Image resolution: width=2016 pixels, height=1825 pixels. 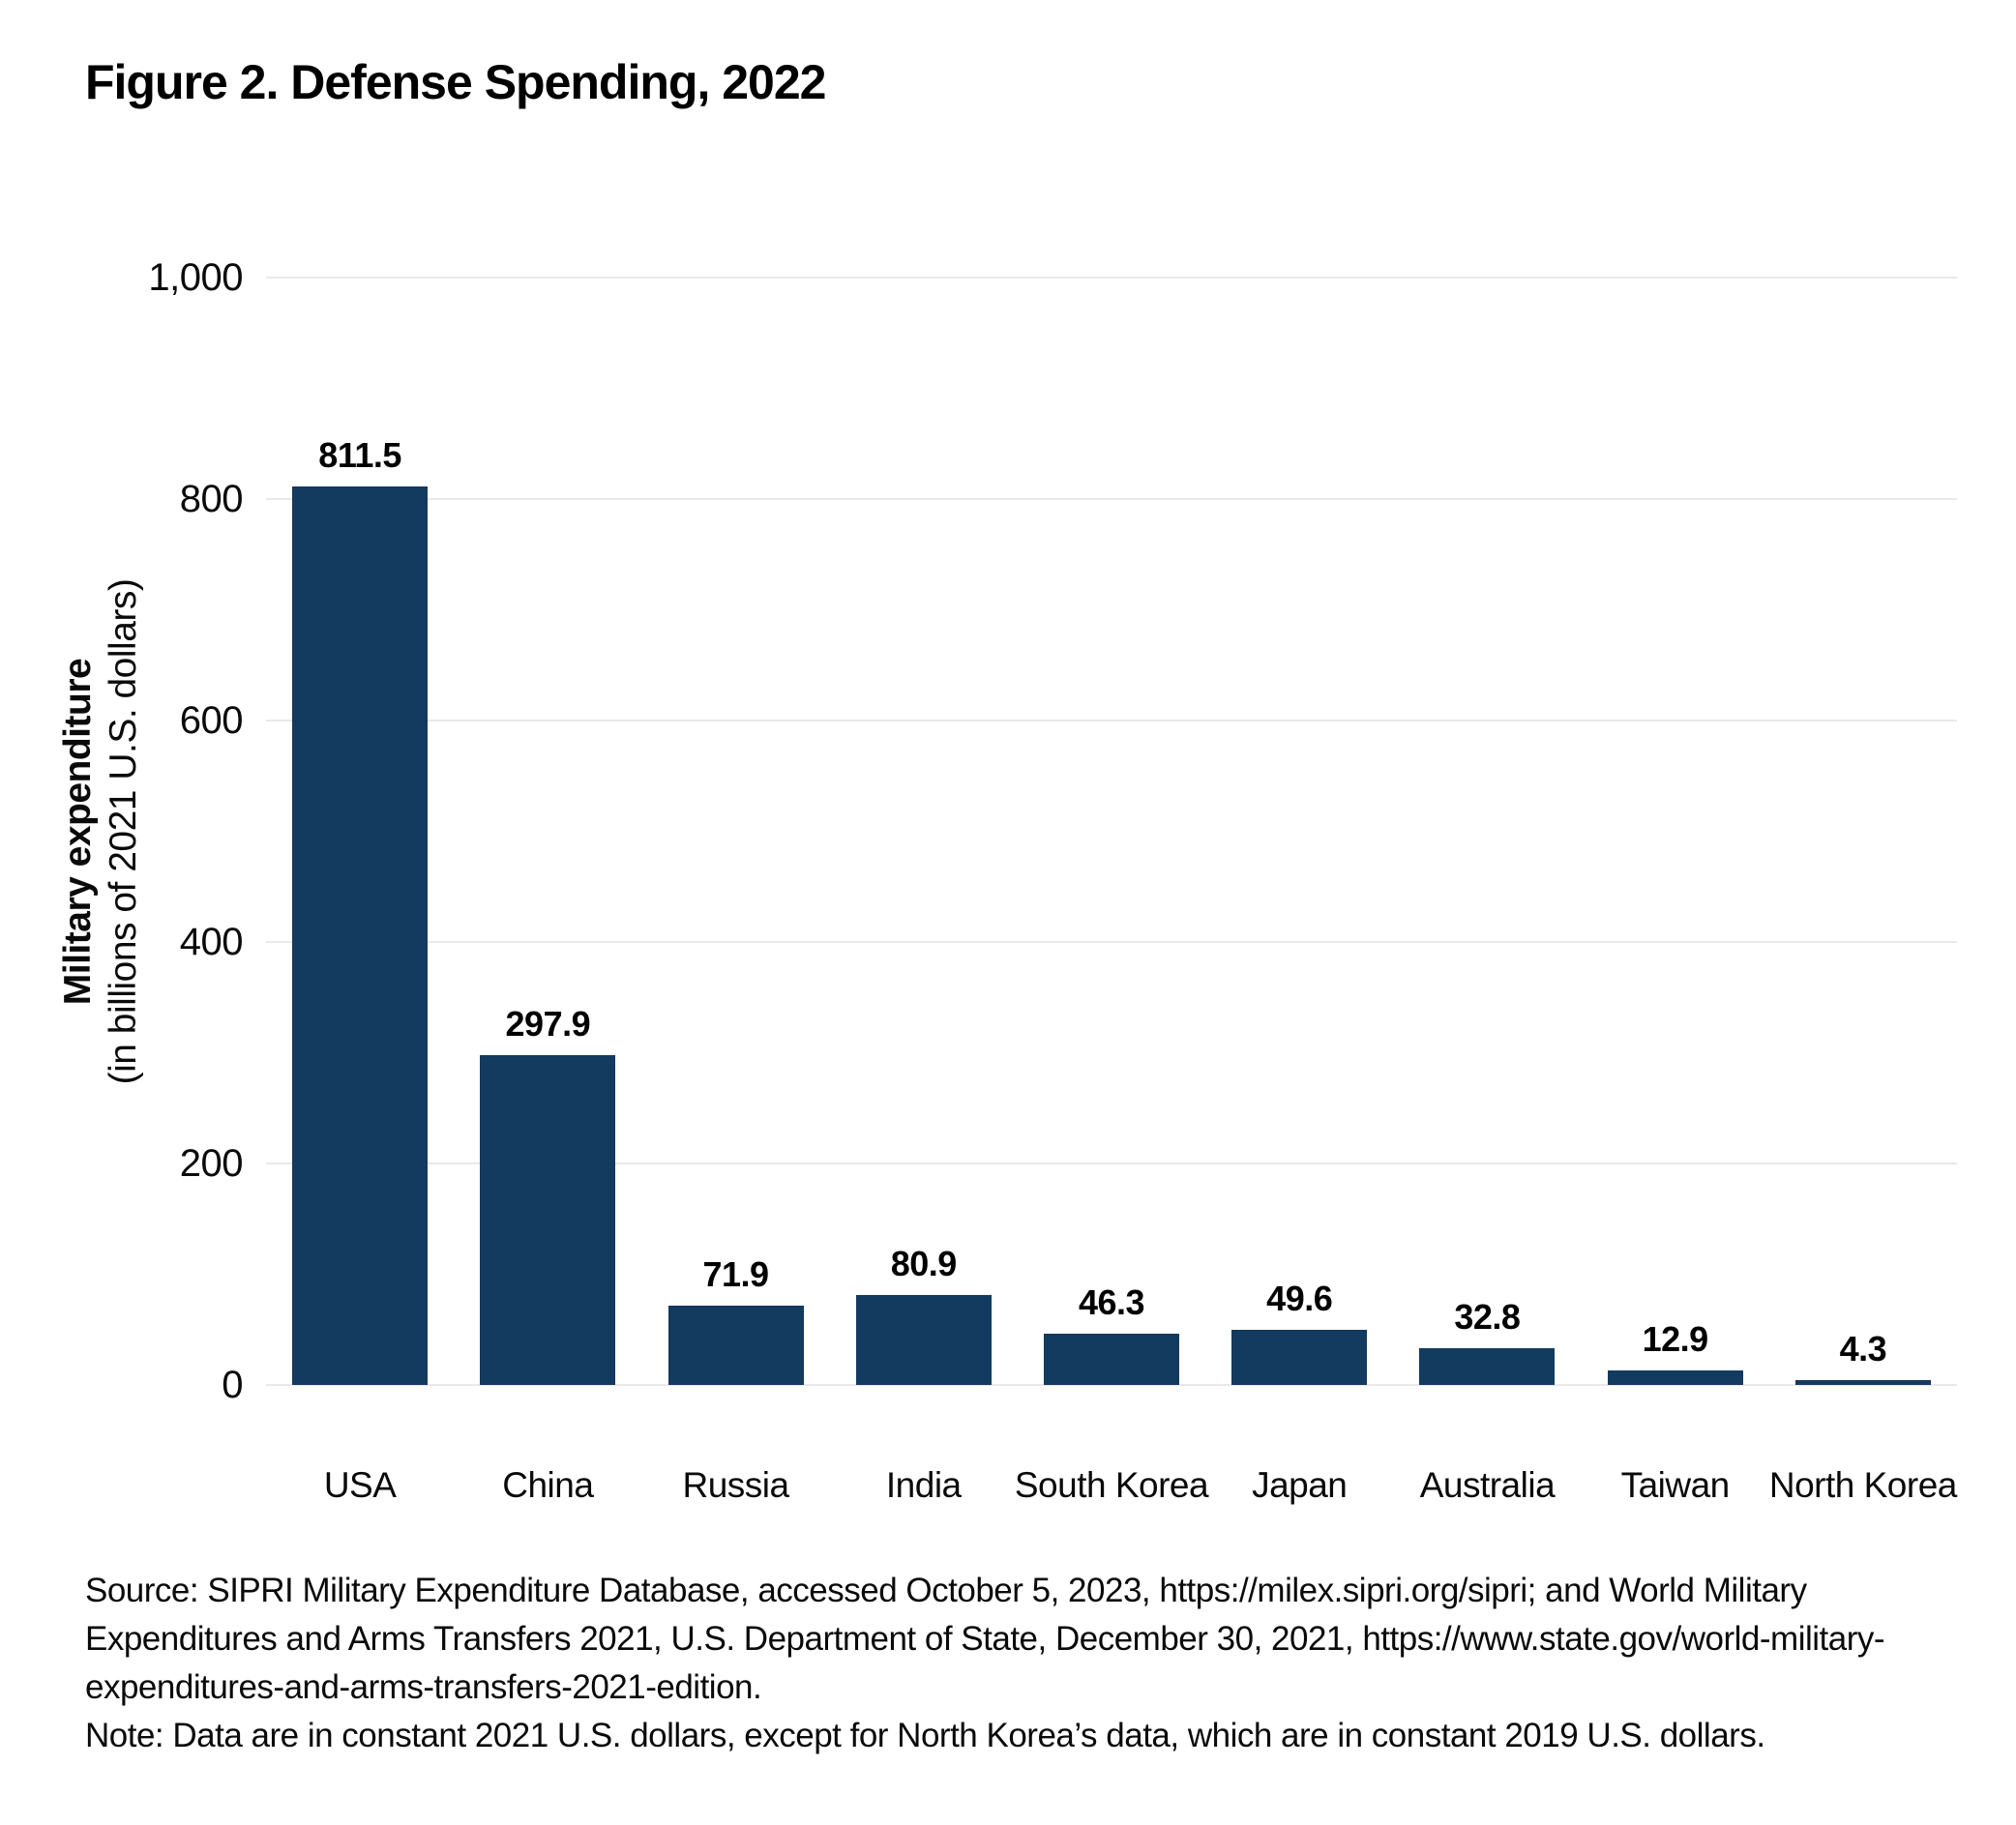 What do you see at coordinates (233, 1385) in the screenshot?
I see `y-tick-label-0: 0` at bounding box center [233, 1385].